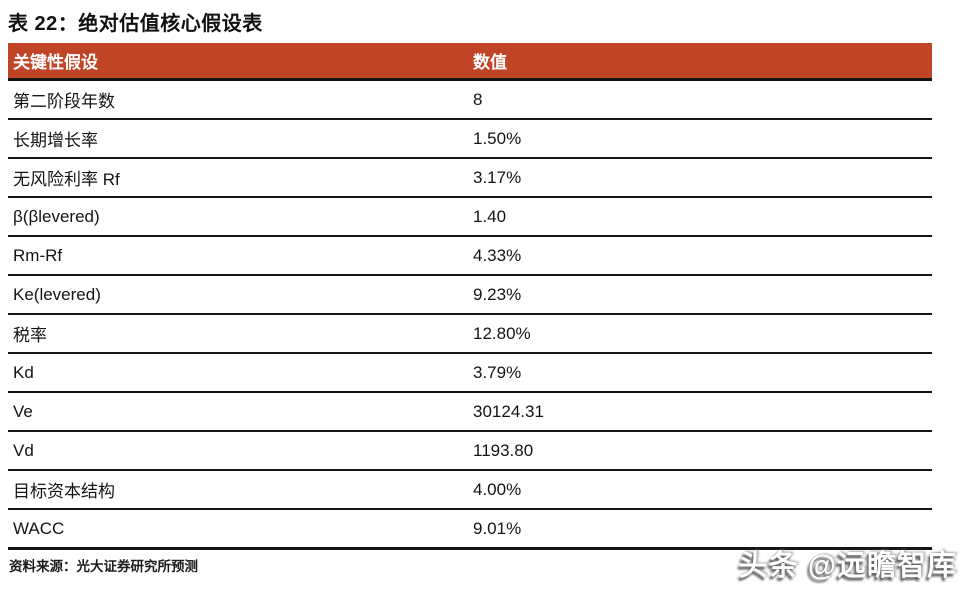  Describe the element at coordinates (700, 412) in the screenshot. I see `value-cell: 30124.31` at that location.